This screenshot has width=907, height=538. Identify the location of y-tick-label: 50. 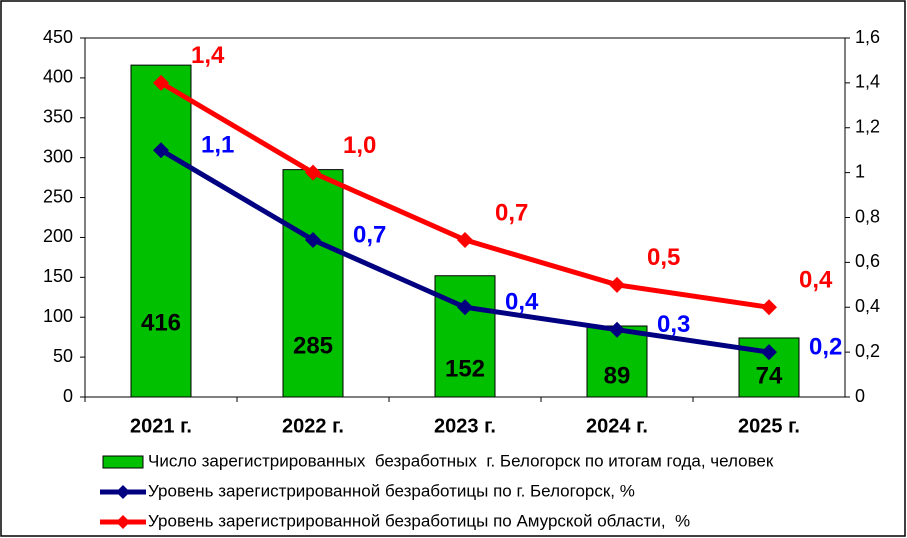
(63, 356).